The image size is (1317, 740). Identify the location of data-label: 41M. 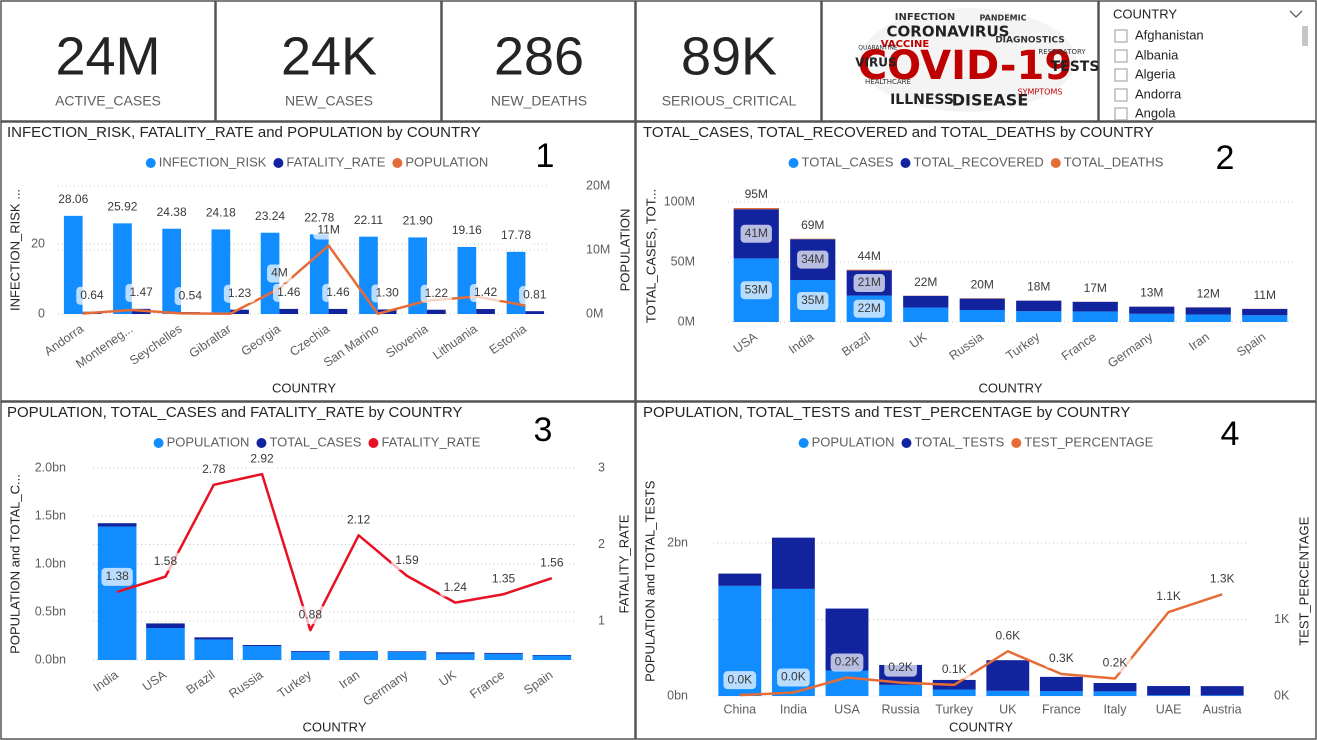
(756, 233).